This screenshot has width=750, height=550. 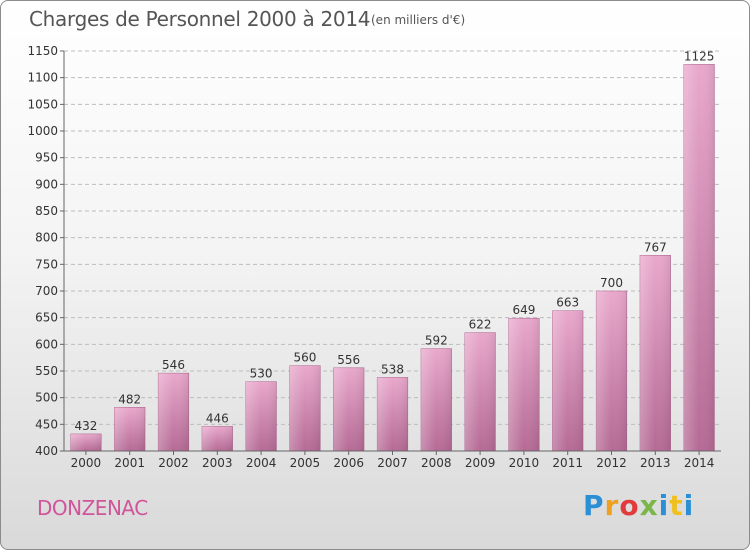 I want to click on y-tick-label: 950, so click(x=46, y=158).